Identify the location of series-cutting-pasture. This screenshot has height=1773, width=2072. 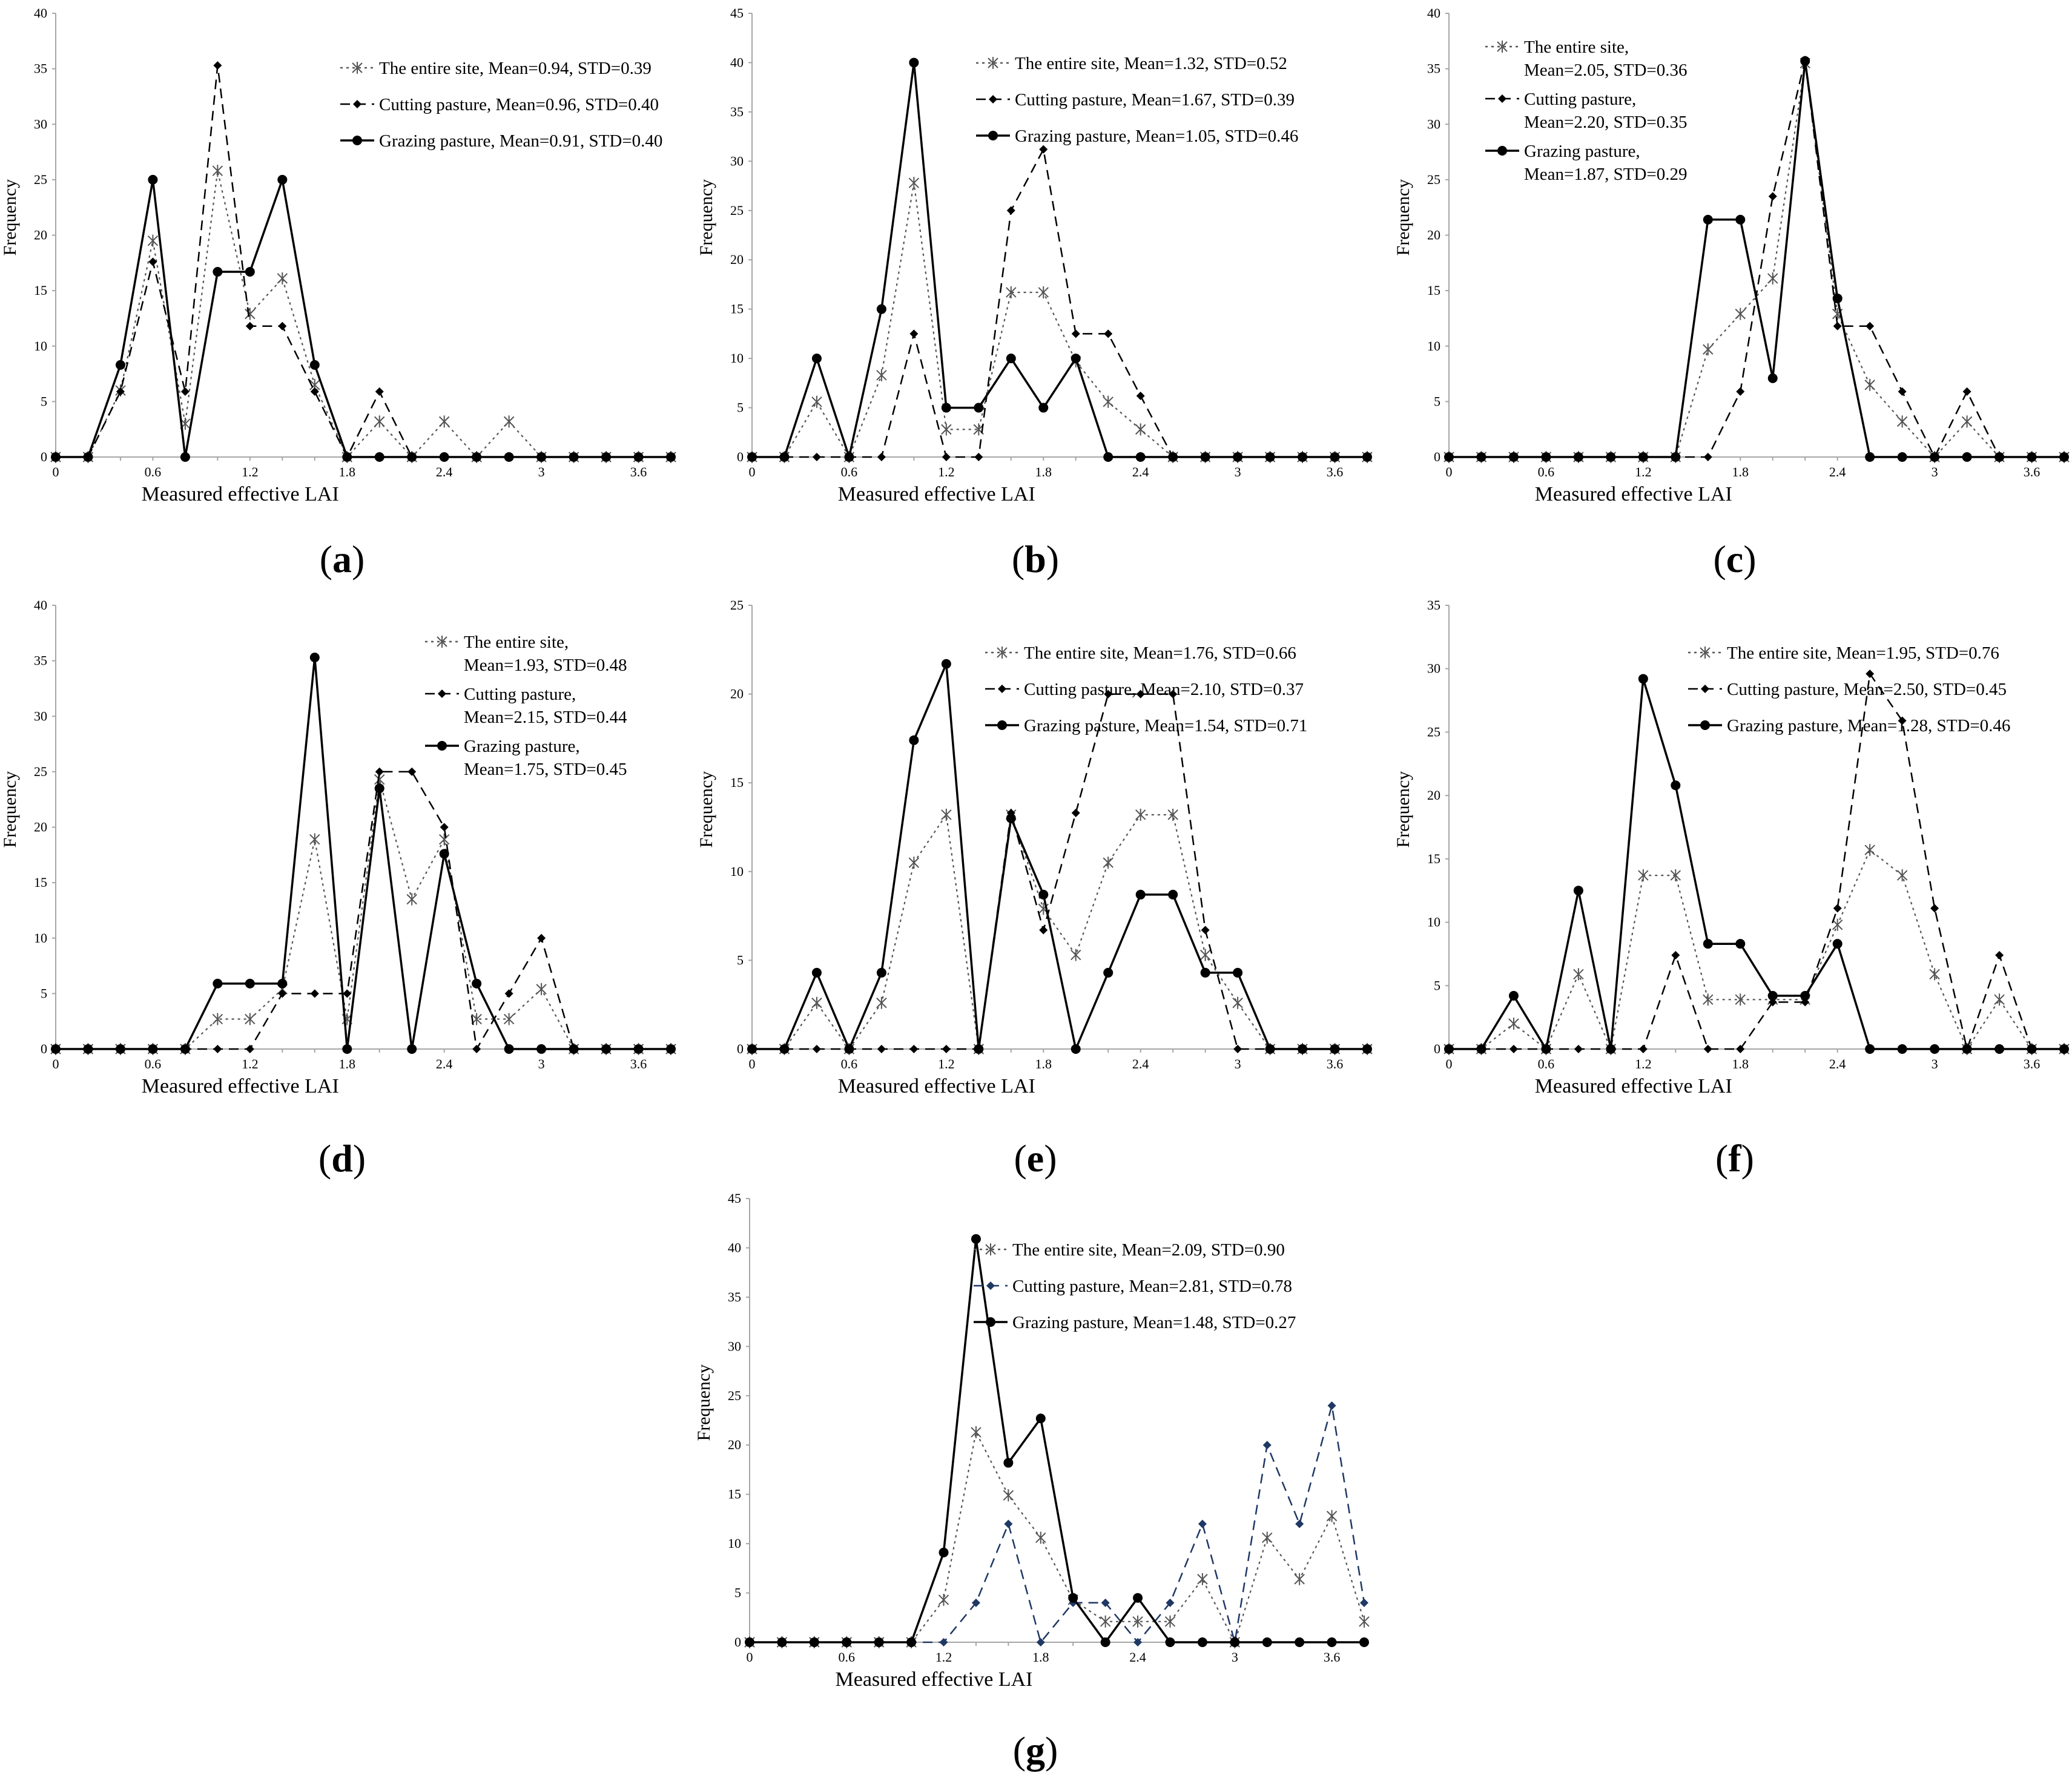
(363, 261).